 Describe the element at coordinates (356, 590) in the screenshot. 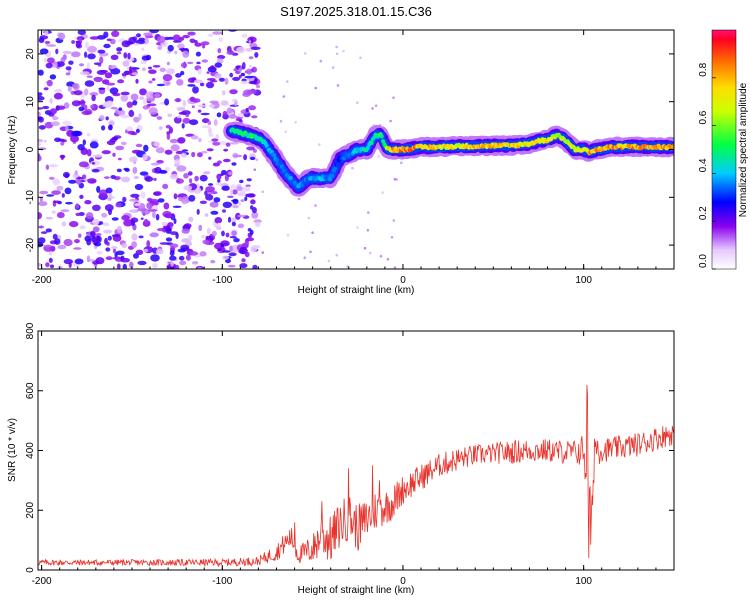

I see `snr-xlabel: Height of straight line (km)` at that location.